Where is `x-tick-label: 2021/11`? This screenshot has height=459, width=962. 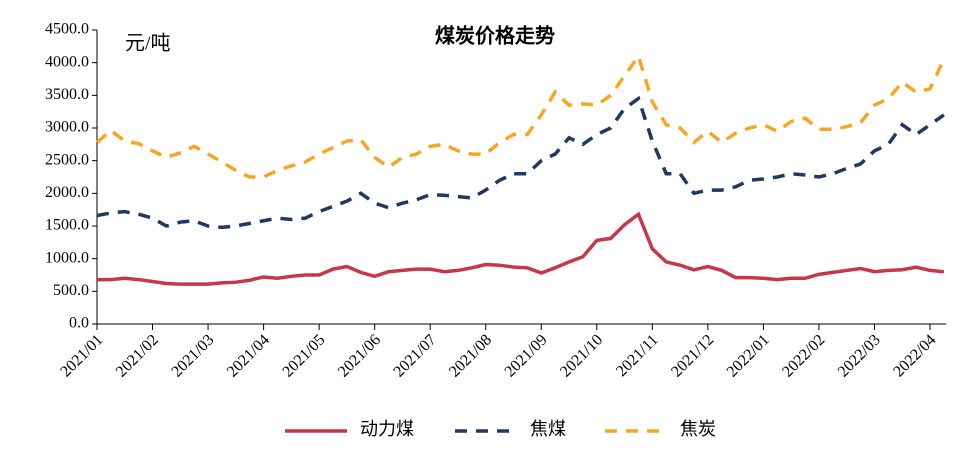
x-tick-label: 2021/11 is located at coordinates (637, 355).